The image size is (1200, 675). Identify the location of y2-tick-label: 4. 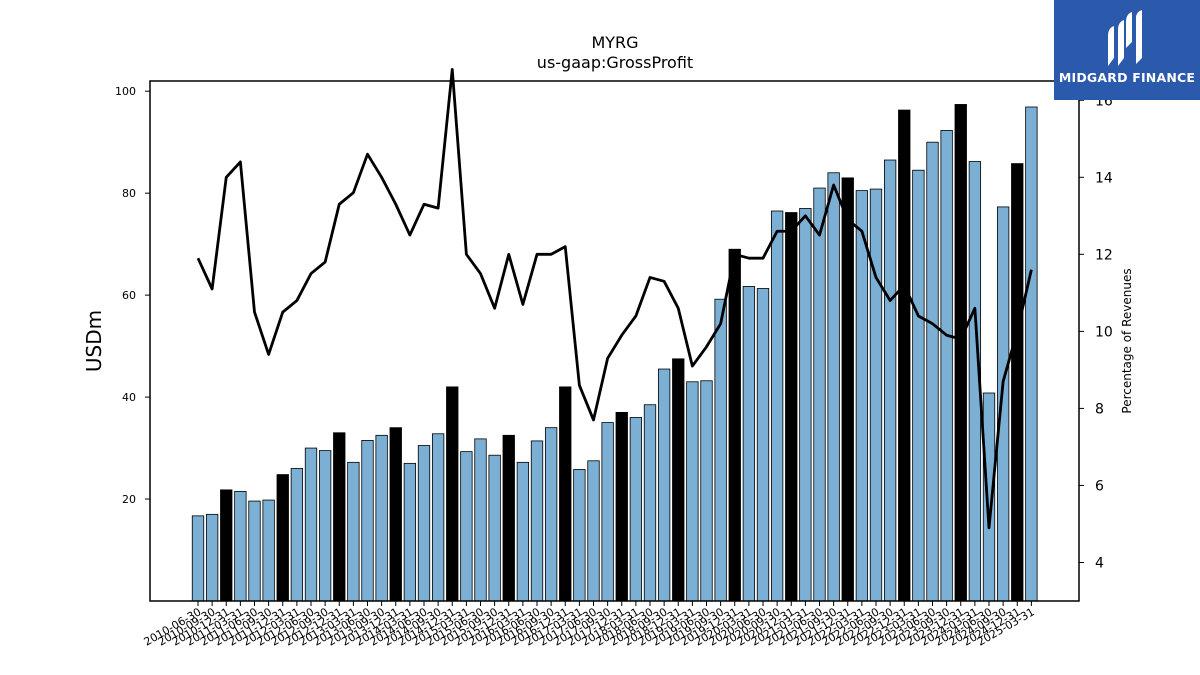
(1099, 563).